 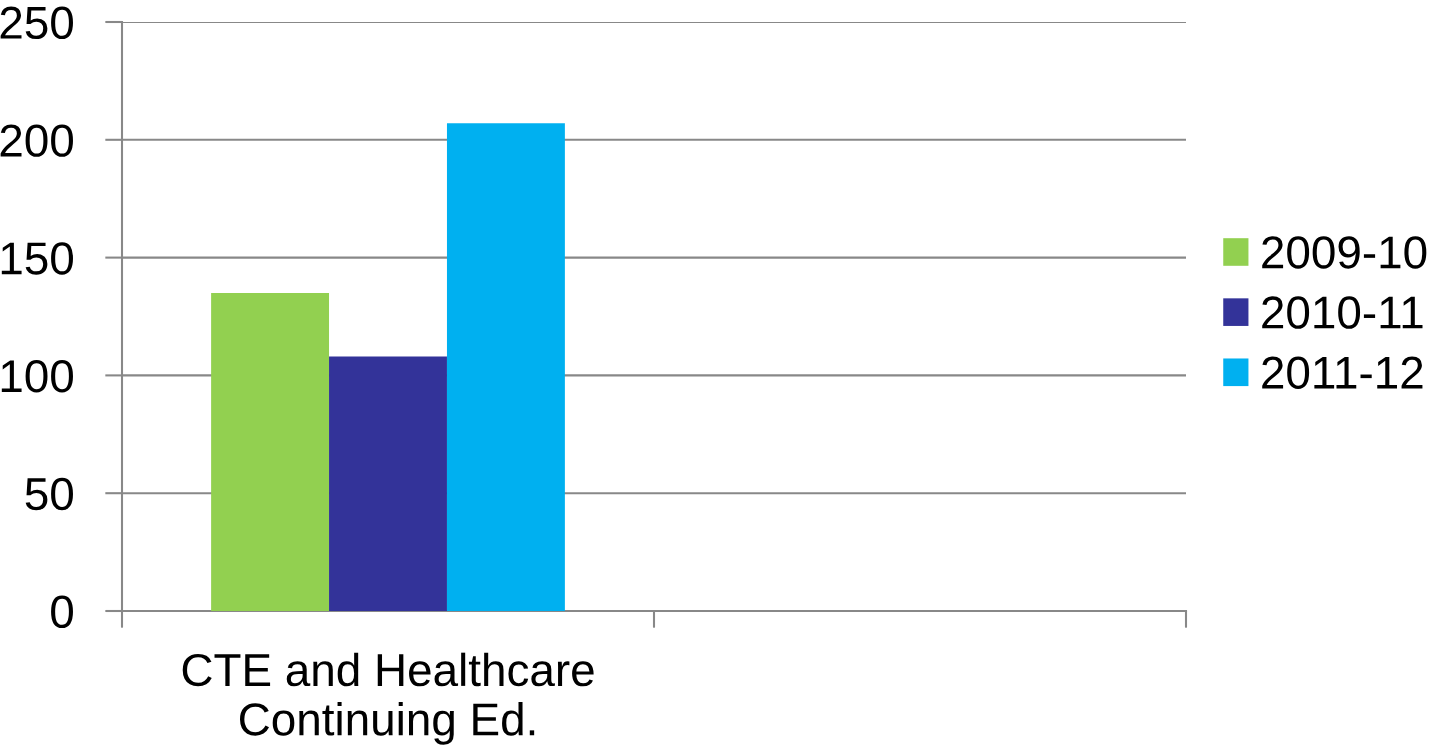 What do you see at coordinates (49, 494) in the screenshot?
I see `y-tick-label: 50` at bounding box center [49, 494].